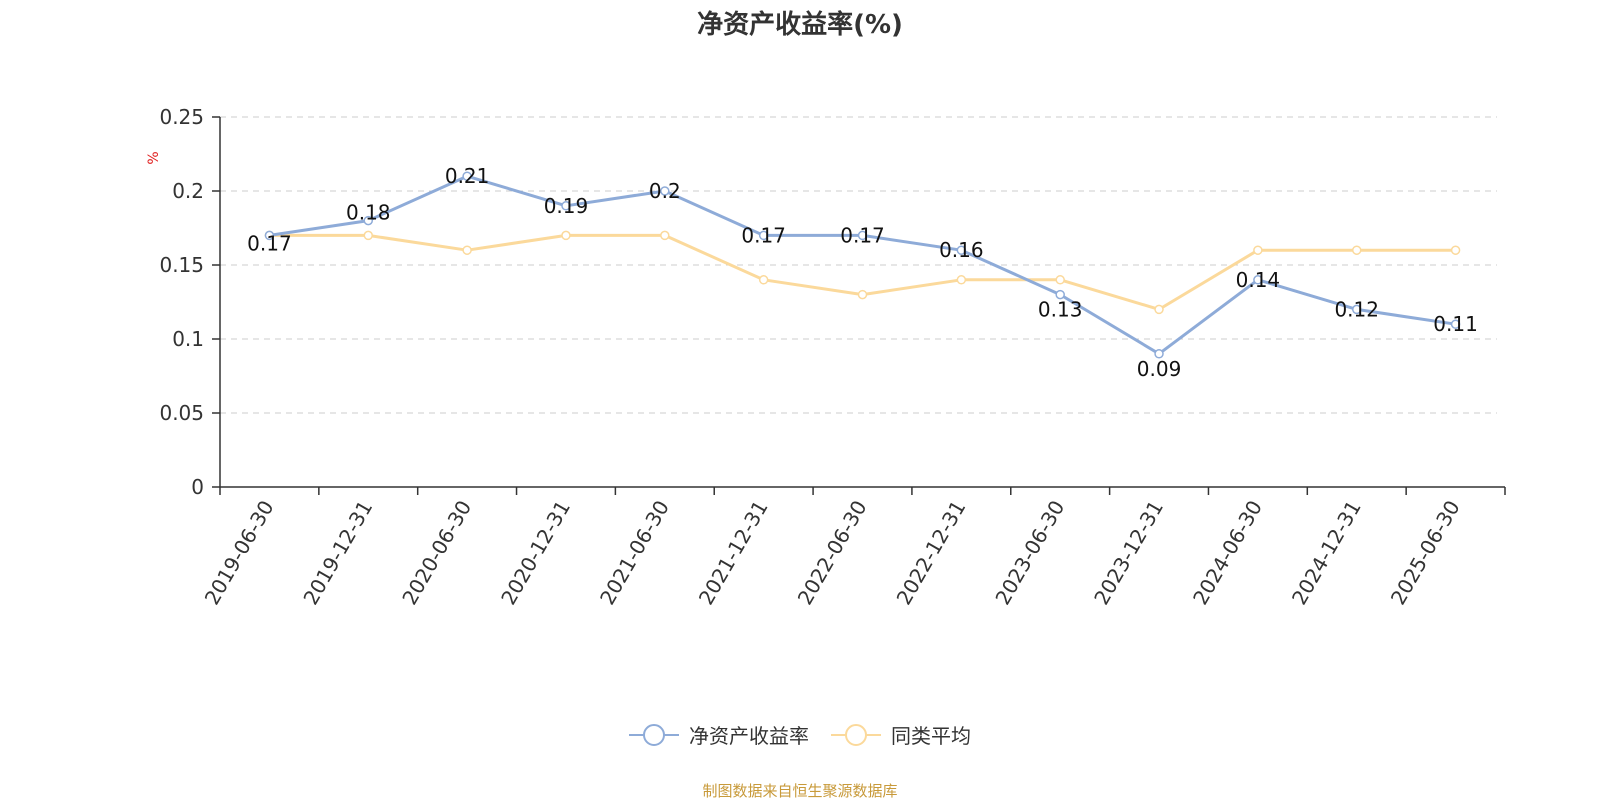 The height and width of the screenshot is (801, 1600). Describe the element at coordinates (733, 552) in the screenshot. I see `x-tick-label-5: 2021-12-31` at that location.